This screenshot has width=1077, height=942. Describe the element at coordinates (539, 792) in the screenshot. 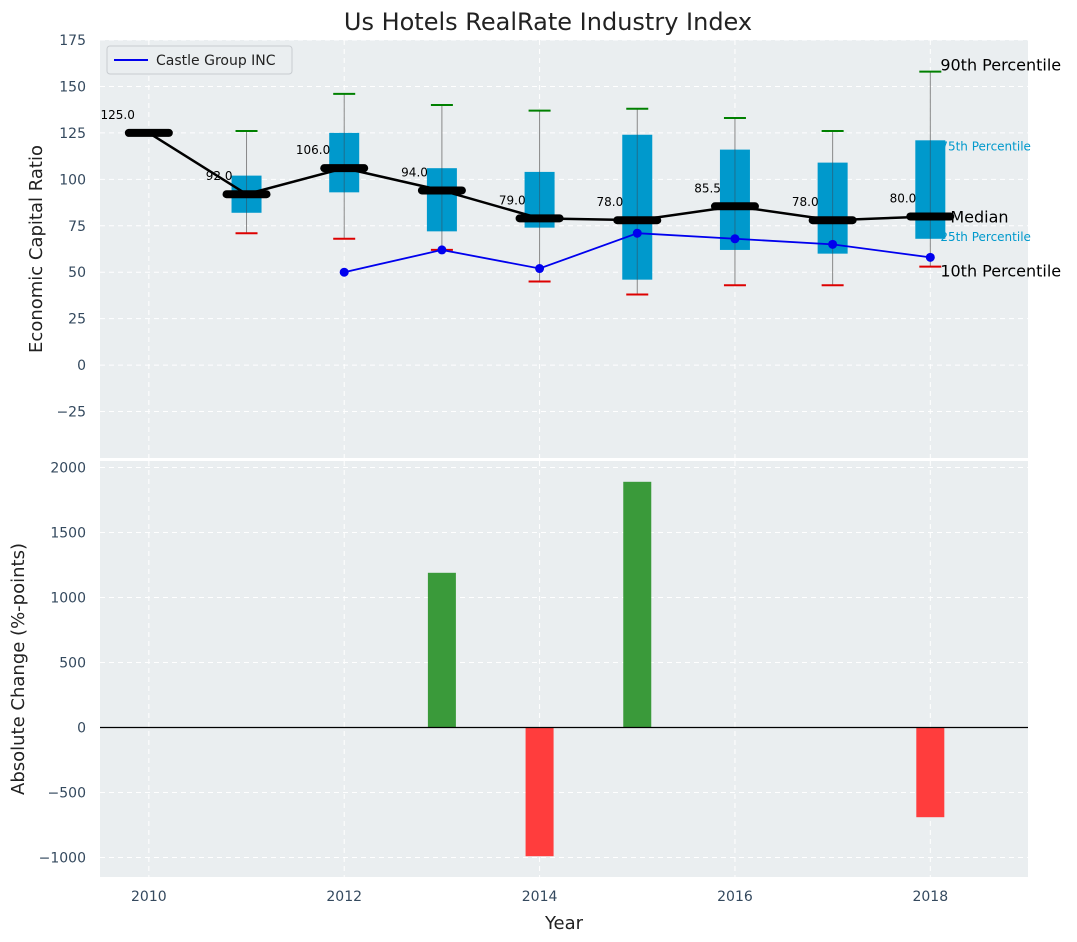

I see `change-bar-2014` at that location.